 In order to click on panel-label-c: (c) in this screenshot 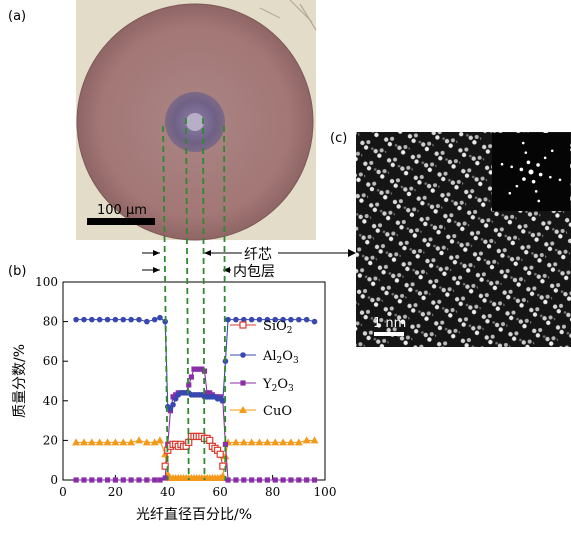, I will do `click(338, 138)`.